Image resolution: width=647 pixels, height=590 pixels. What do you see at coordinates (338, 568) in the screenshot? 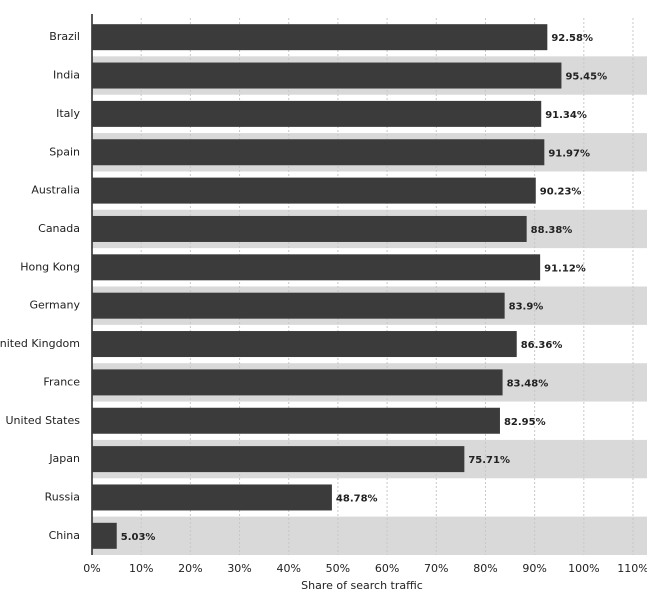
I see `x-tick-label: 50%` at bounding box center [338, 568].